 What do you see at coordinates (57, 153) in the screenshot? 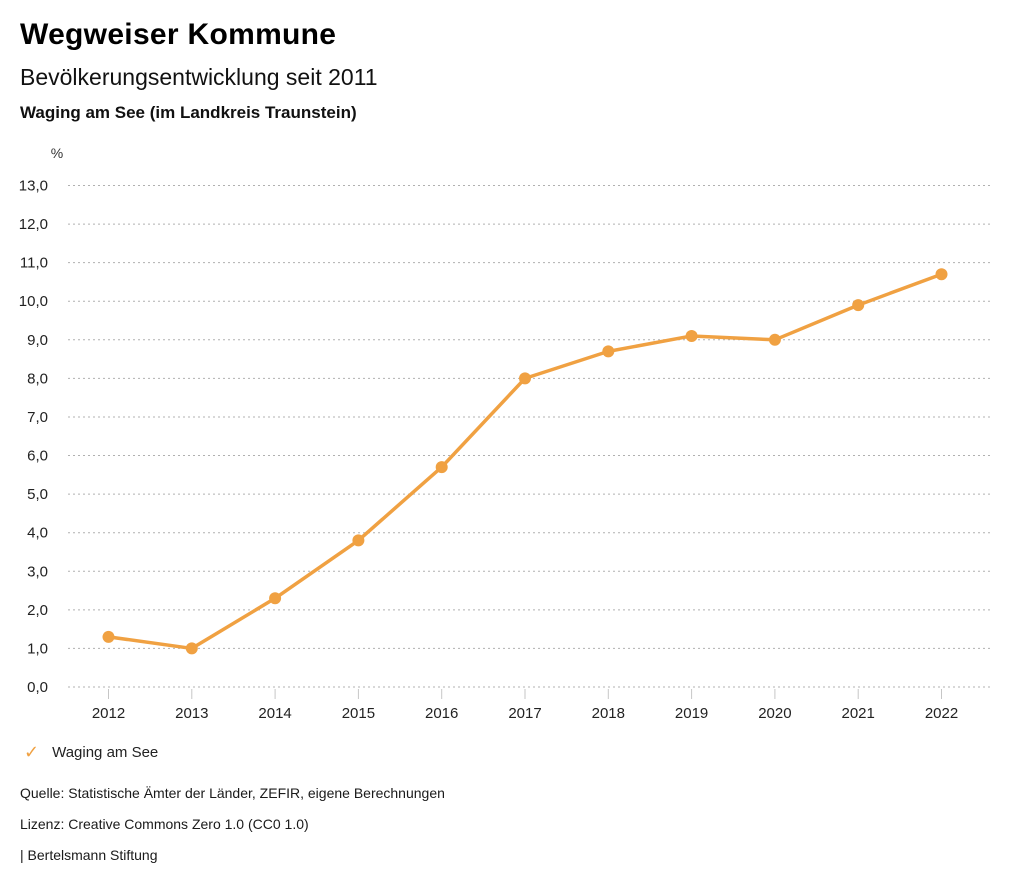
I see `y-axis-unit-label: %` at bounding box center [57, 153].